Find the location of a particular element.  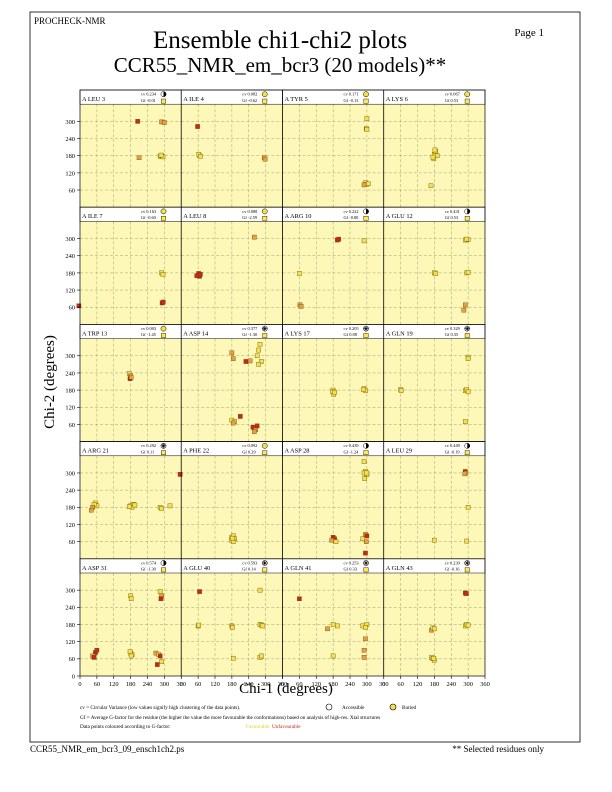

gf-value: Gf -1.39 is located at coordinates (149, 569).